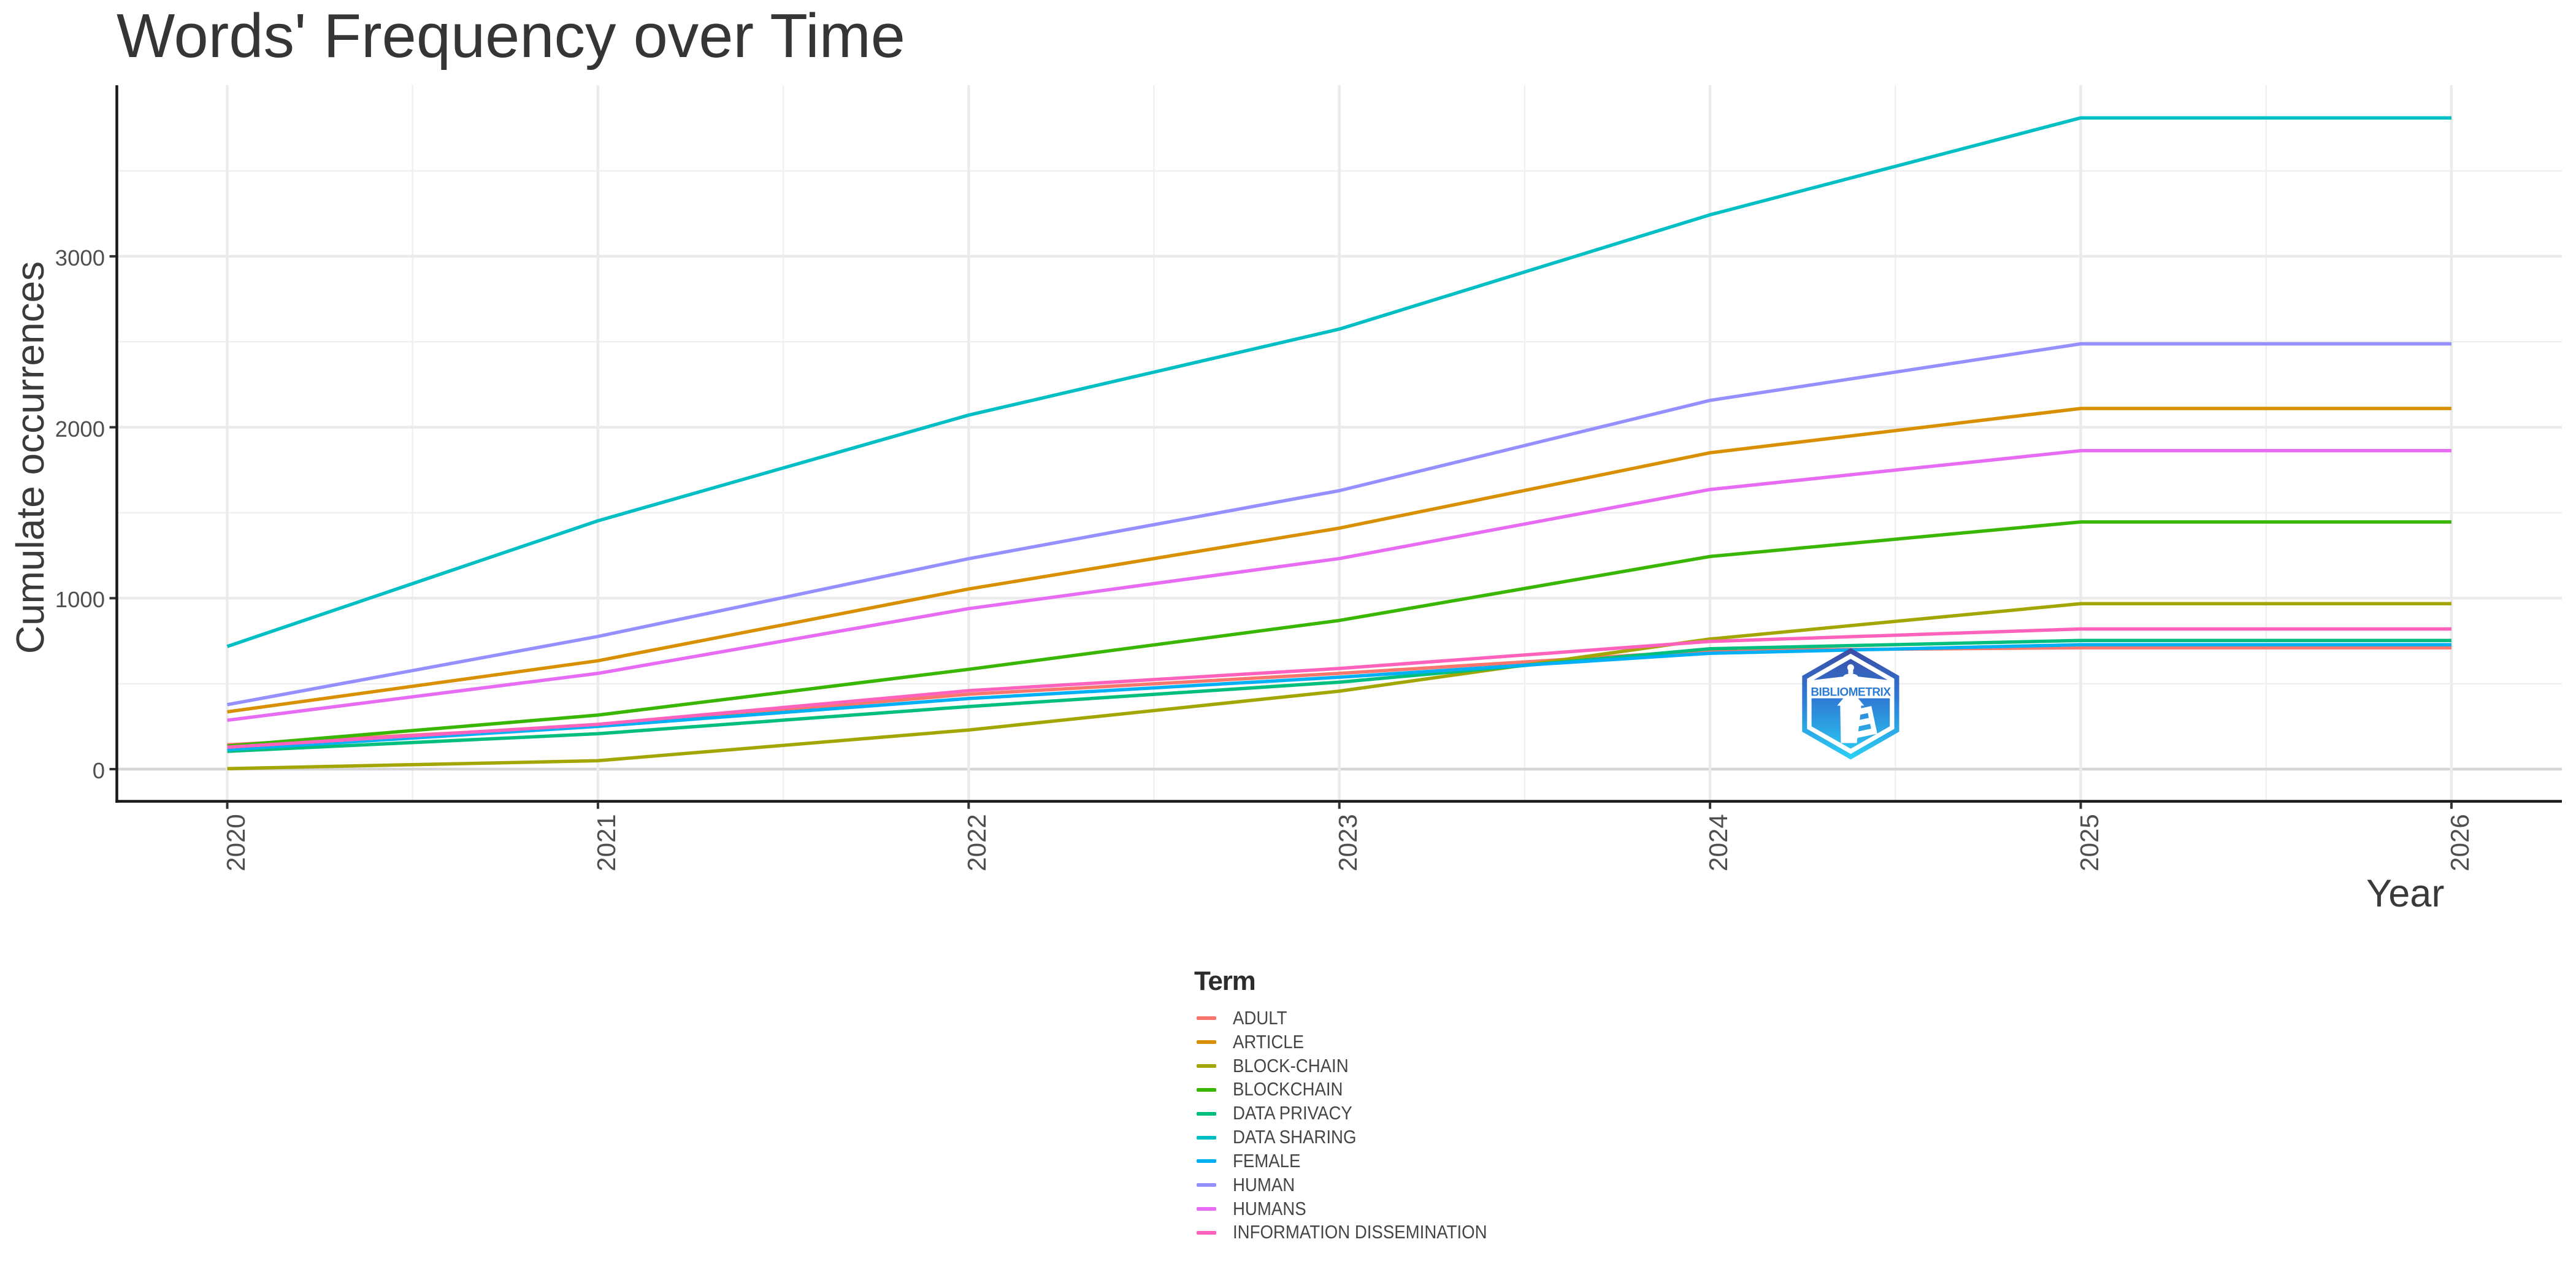  What do you see at coordinates (1851, 692) in the screenshot?
I see `svg-text: BIBLIOMETRIX` at bounding box center [1851, 692].